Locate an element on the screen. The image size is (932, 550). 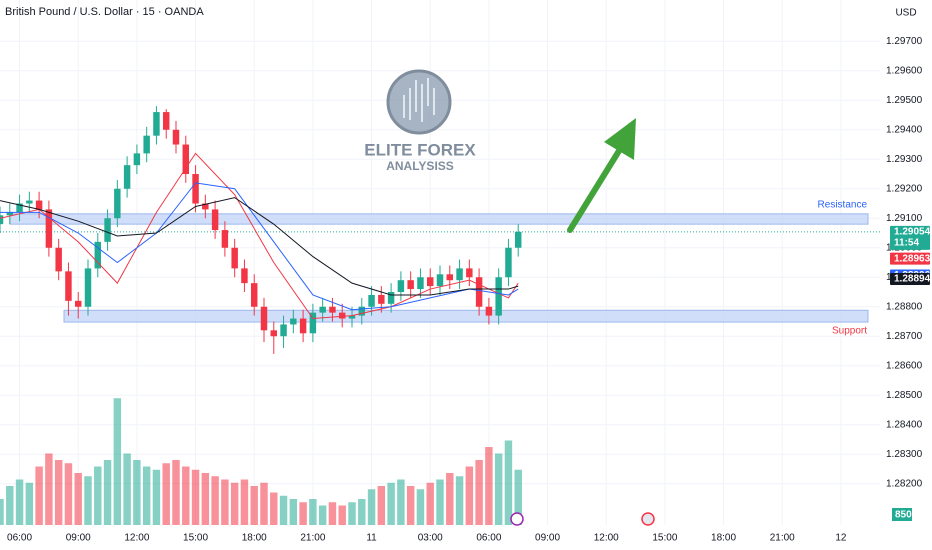
y-tick-label: 1.28800 is located at coordinates (904, 306).